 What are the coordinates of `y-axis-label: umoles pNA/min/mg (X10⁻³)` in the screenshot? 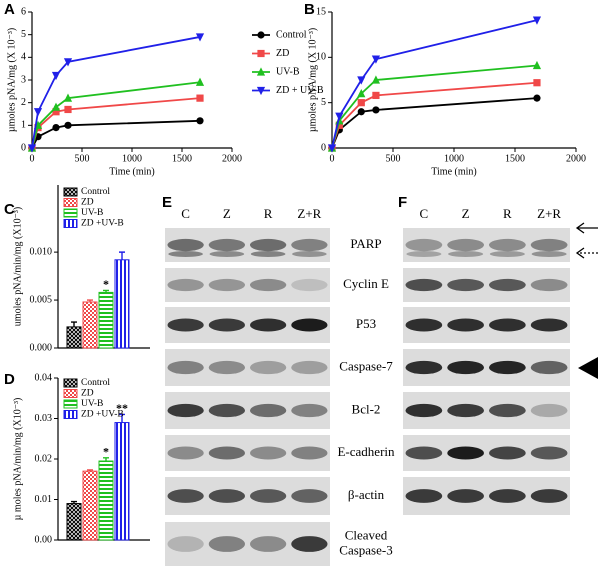 It's located at (17, 266).